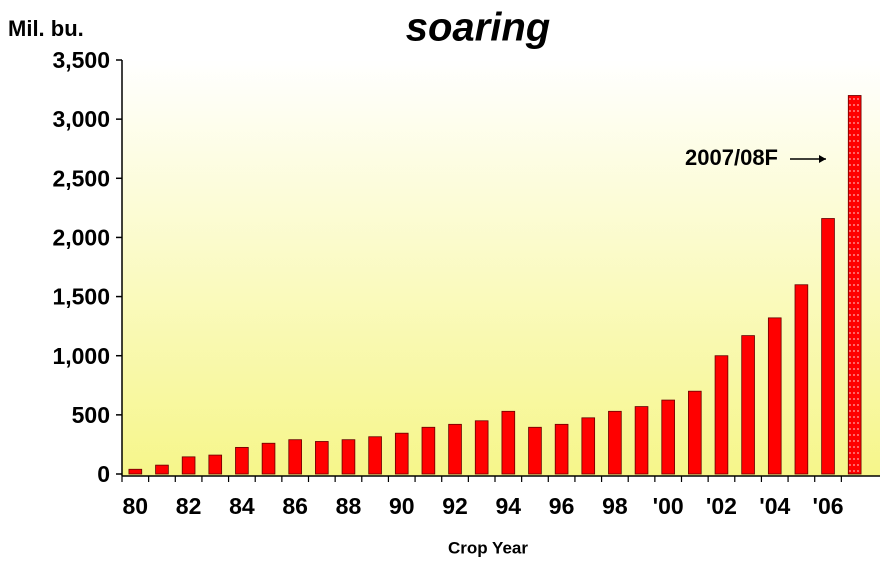  What do you see at coordinates (668, 506) in the screenshot?
I see `x-tick-label: '00` at bounding box center [668, 506].